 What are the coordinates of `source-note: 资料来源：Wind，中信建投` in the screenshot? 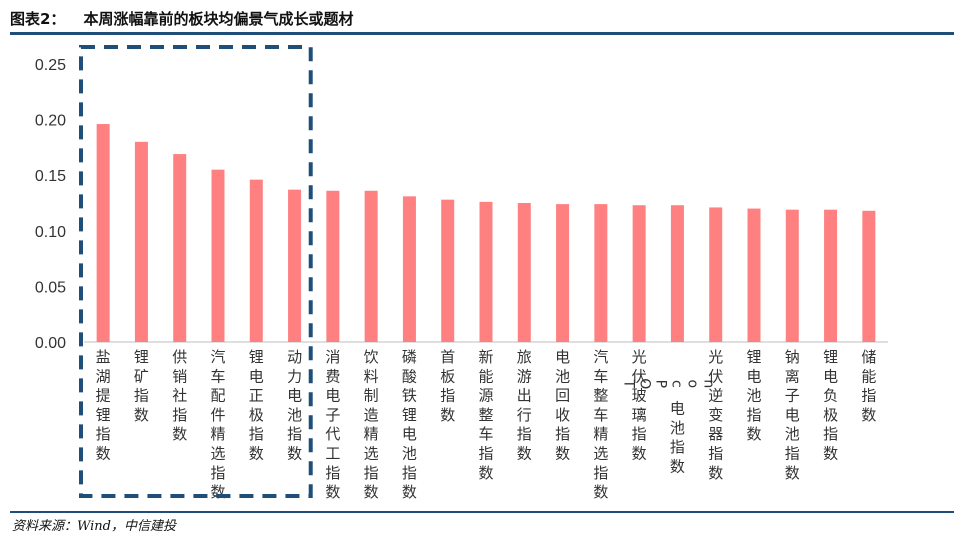 It's located at (94, 526).